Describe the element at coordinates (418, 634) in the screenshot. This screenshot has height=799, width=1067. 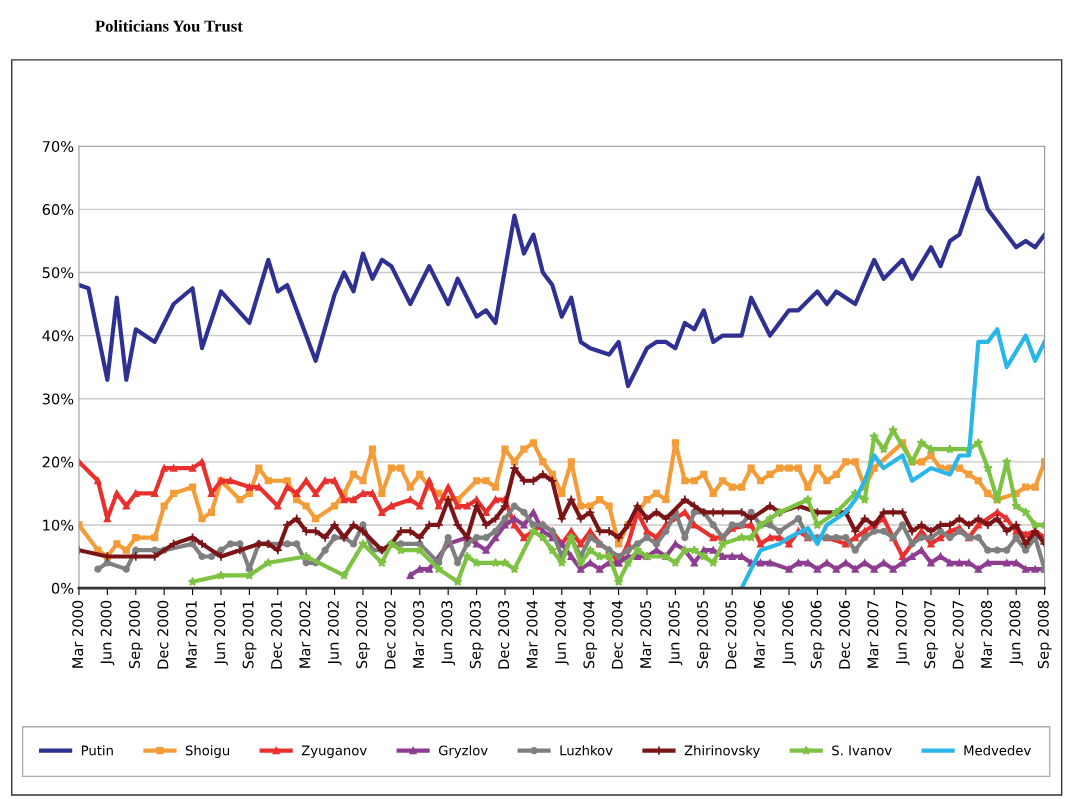
I see `x-tick-label: Mar 2003` at that location.